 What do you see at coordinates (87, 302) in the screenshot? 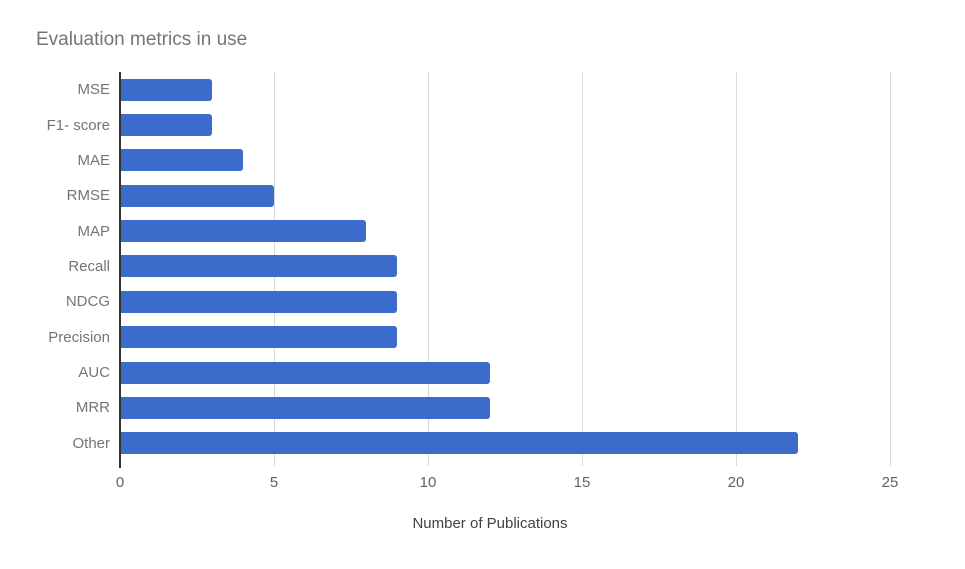
I see `category-label: NDCG` at bounding box center [87, 302].